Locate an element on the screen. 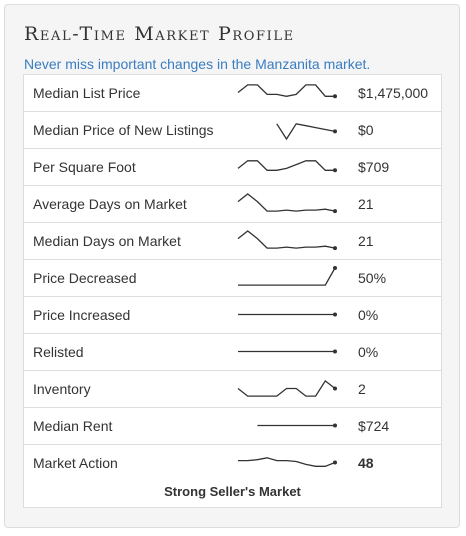  market-action-status: Strong Seller's Market is located at coordinates (232, 491).